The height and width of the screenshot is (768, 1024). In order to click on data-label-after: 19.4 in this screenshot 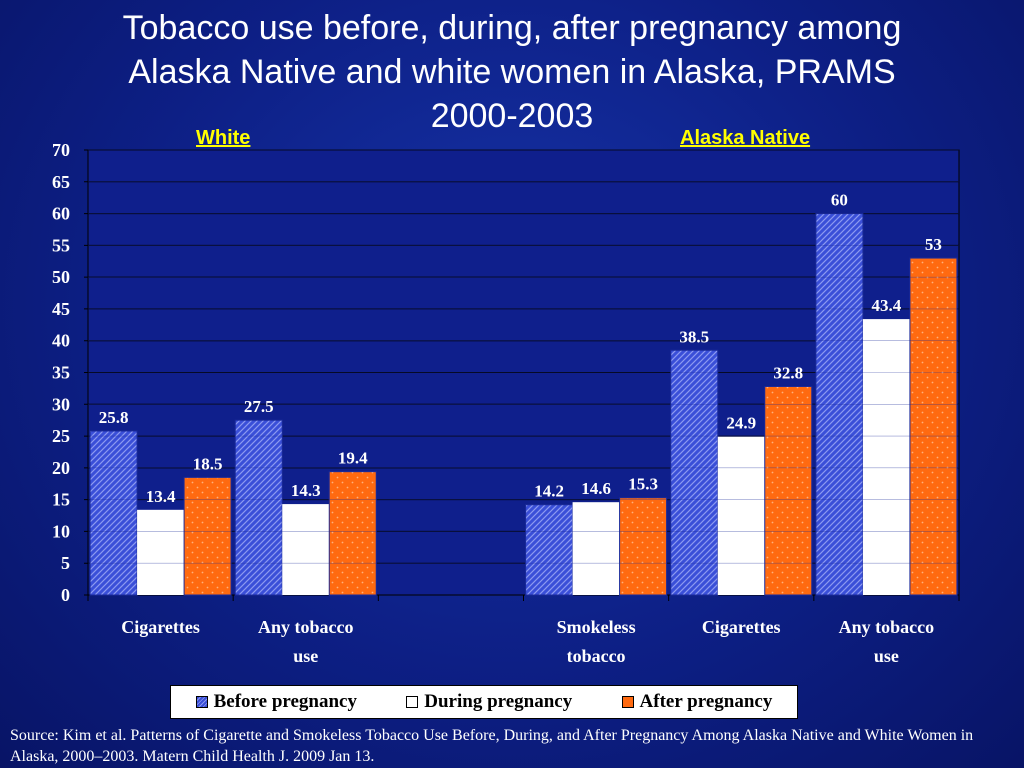, I will do `click(353, 458)`.